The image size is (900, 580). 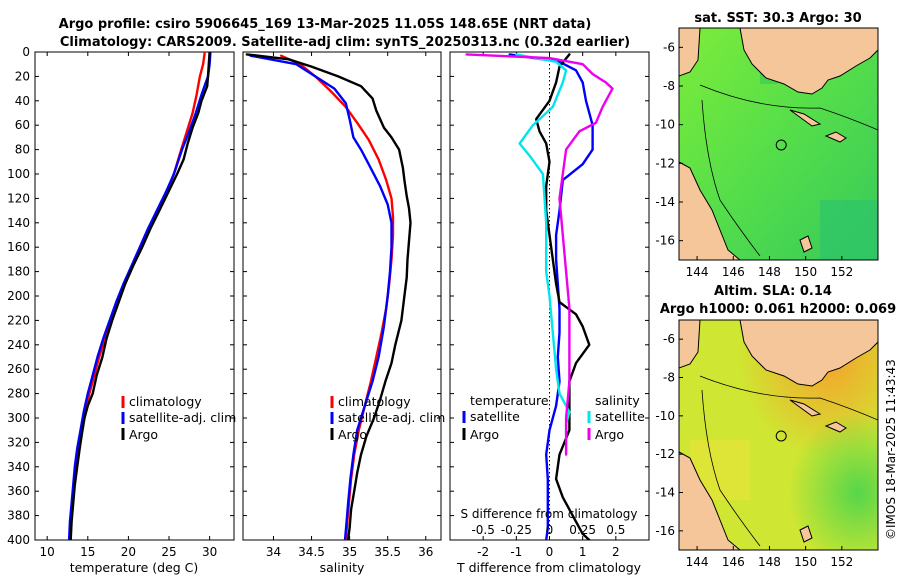 What do you see at coordinates (482, 530) in the screenshot?
I see `s-tick-label: -0.5` at bounding box center [482, 530].